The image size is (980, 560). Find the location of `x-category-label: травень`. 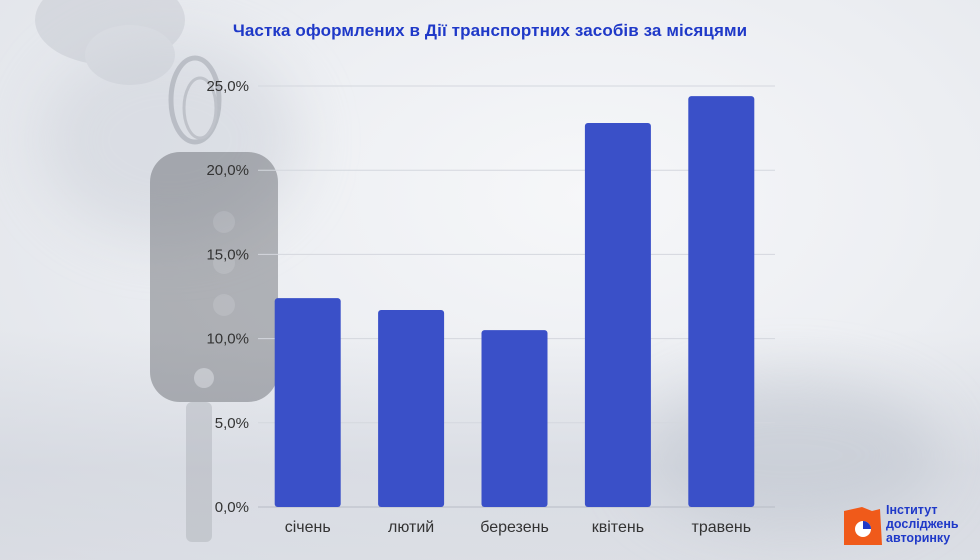

x-category-label: травень is located at coordinates (722, 527).